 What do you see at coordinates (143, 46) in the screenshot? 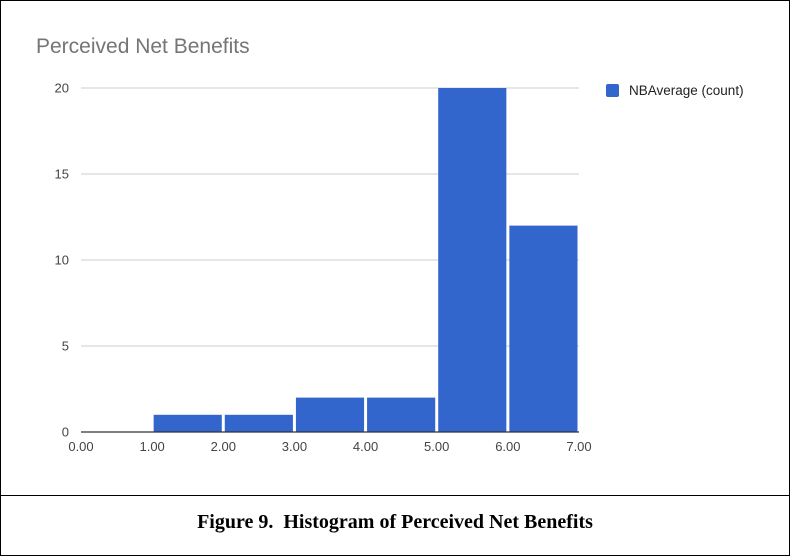
I see `chart-title: Perceived Net Benefits` at bounding box center [143, 46].